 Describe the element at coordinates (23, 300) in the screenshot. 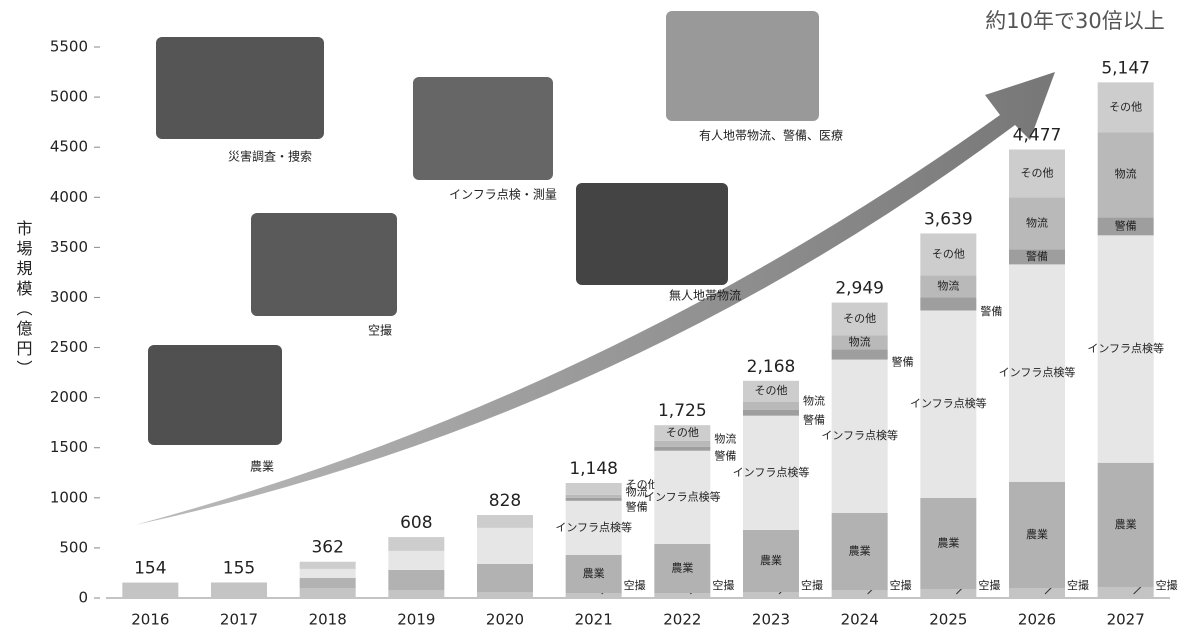

I see `y-axis-label: 市場規模（億円）` at that location.